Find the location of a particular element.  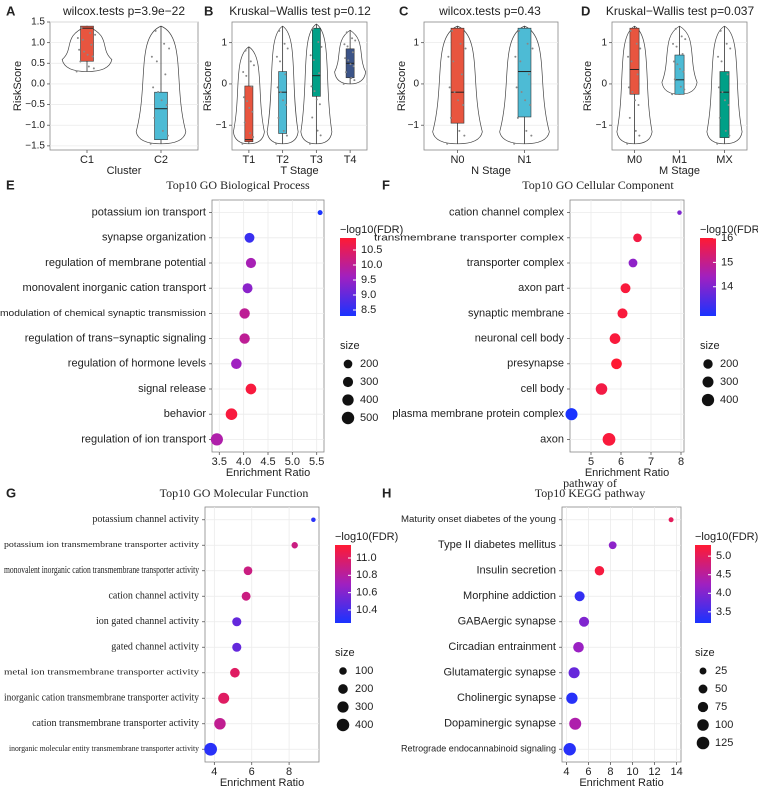

panel-g-size-key-label: 400 is located at coordinates (364, 725).